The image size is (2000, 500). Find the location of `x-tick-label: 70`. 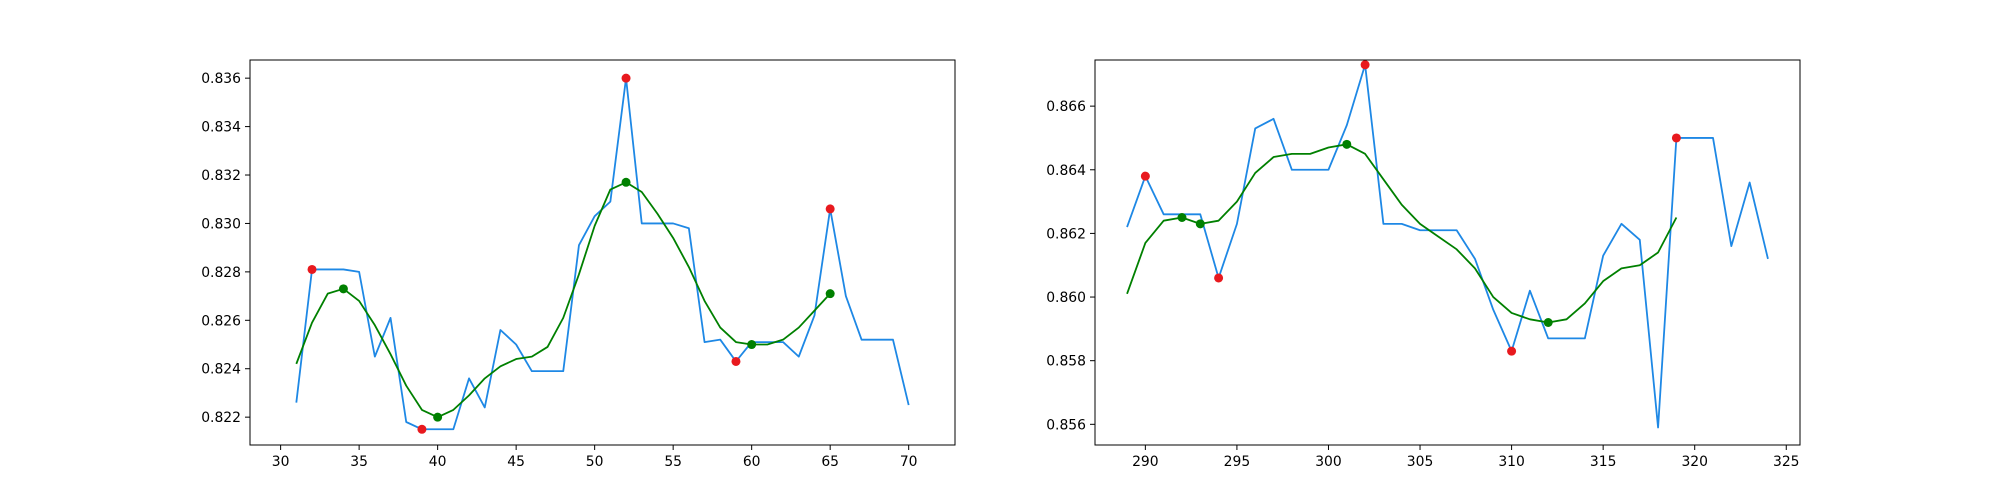

x-tick-label: 70 is located at coordinates (909, 462).